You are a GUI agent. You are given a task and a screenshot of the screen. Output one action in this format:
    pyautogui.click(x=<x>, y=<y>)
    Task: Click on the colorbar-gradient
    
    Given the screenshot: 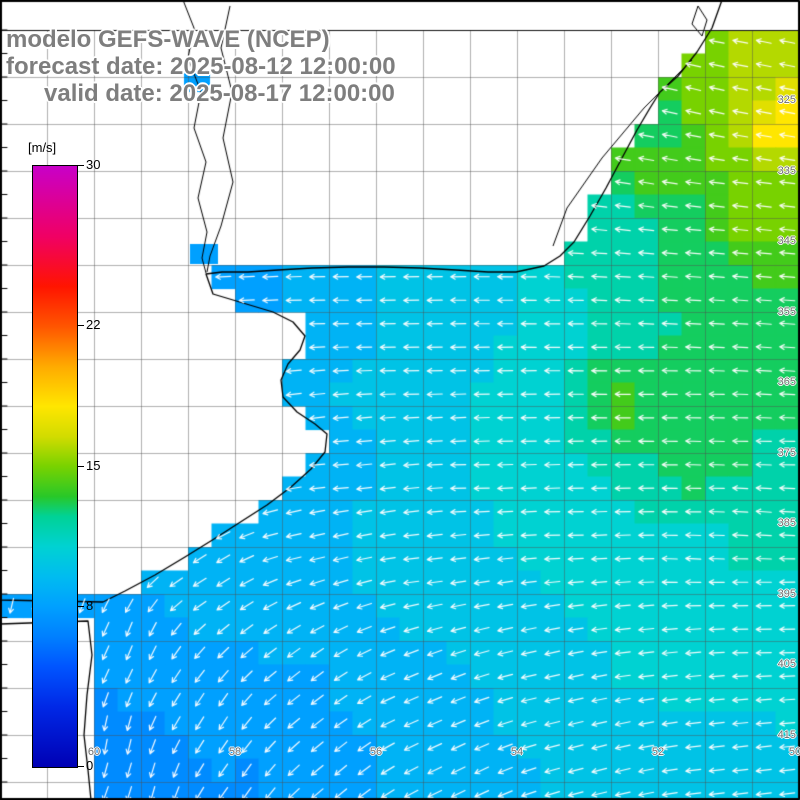 What is the action you would take?
    pyautogui.click(x=55, y=466)
    